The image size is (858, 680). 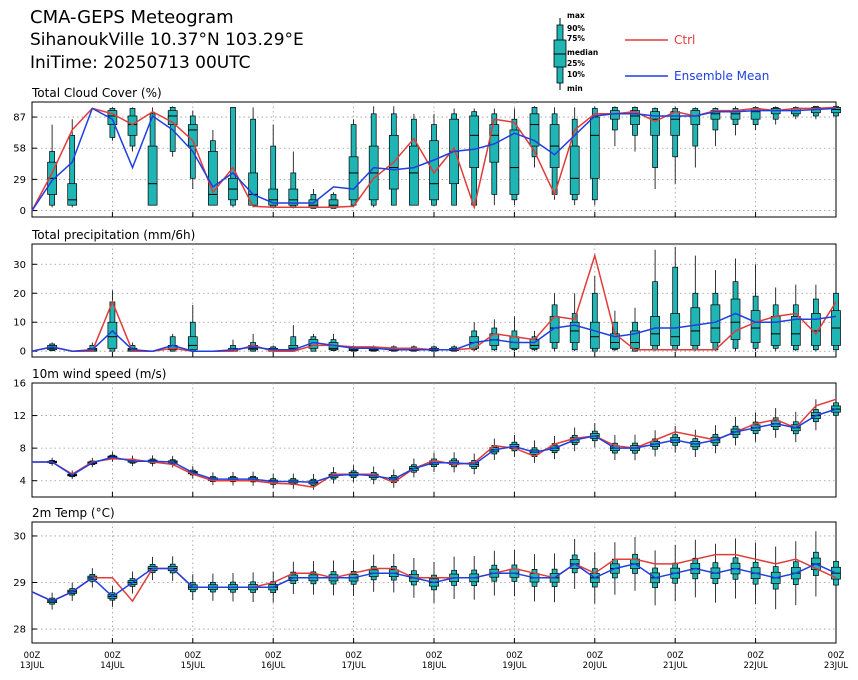 I want to click on key-label: median, so click(x=582, y=52).